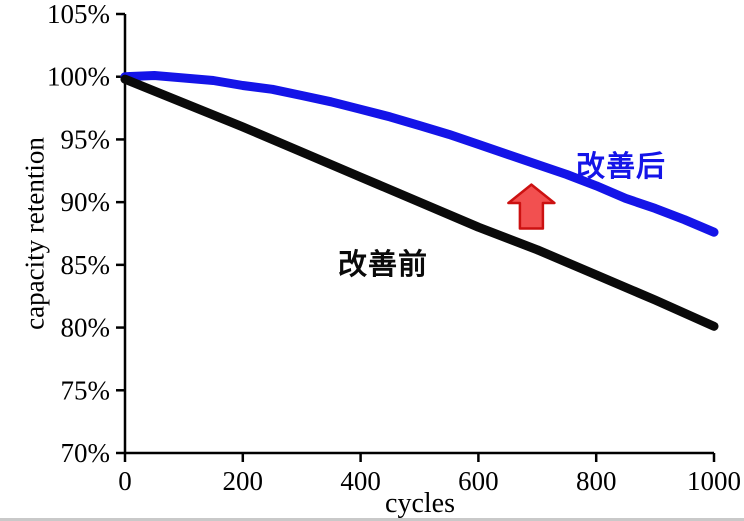 The height and width of the screenshot is (521, 744). Describe the element at coordinates (596, 481) in the screenshot. I see `x-tick-label: 800` at that location.